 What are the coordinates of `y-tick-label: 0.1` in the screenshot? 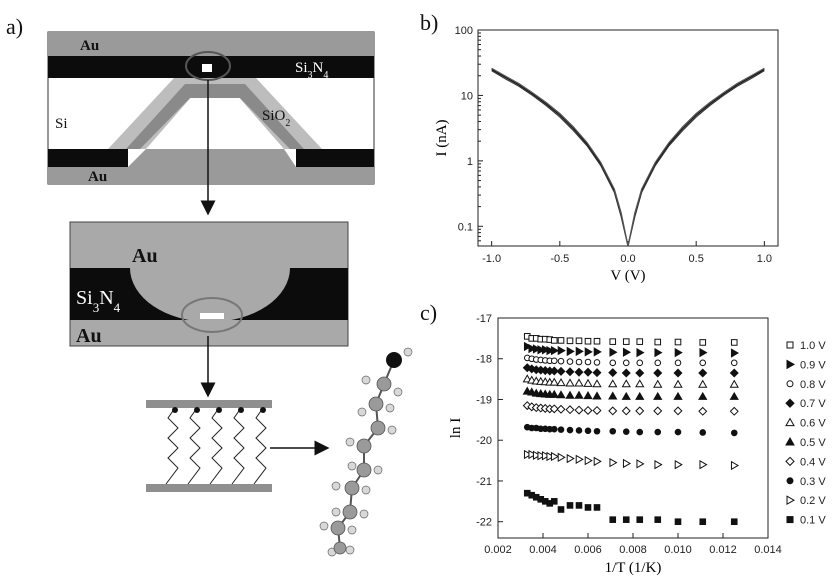 It's located at (465, 227).